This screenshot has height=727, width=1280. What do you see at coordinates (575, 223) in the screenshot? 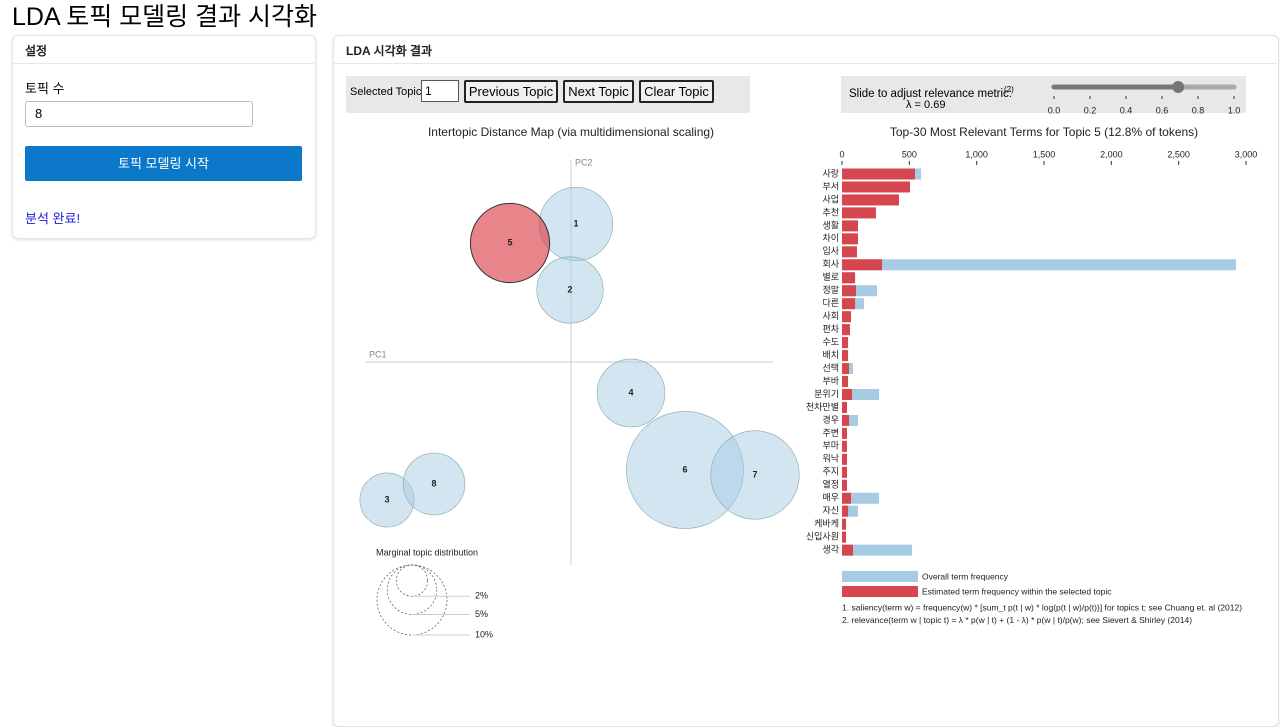
I see `topic-label: 1` at bounding box center [575, 223].